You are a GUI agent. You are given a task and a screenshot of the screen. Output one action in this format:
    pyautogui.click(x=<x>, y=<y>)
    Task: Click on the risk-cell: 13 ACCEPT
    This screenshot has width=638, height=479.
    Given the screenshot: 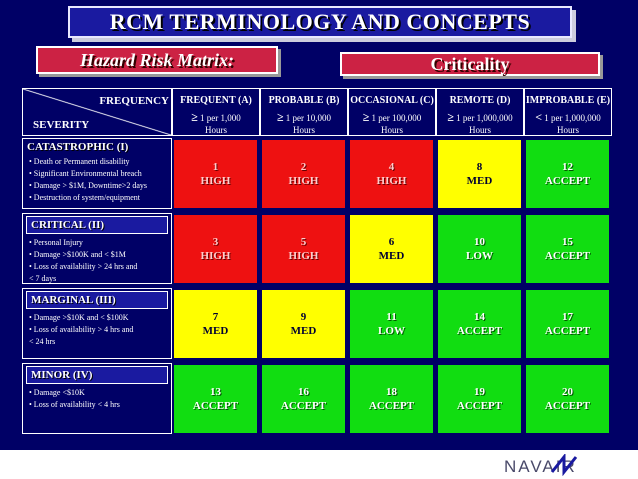 What is the action you would take?
    pyautogui.click(x=215, y=399)
    